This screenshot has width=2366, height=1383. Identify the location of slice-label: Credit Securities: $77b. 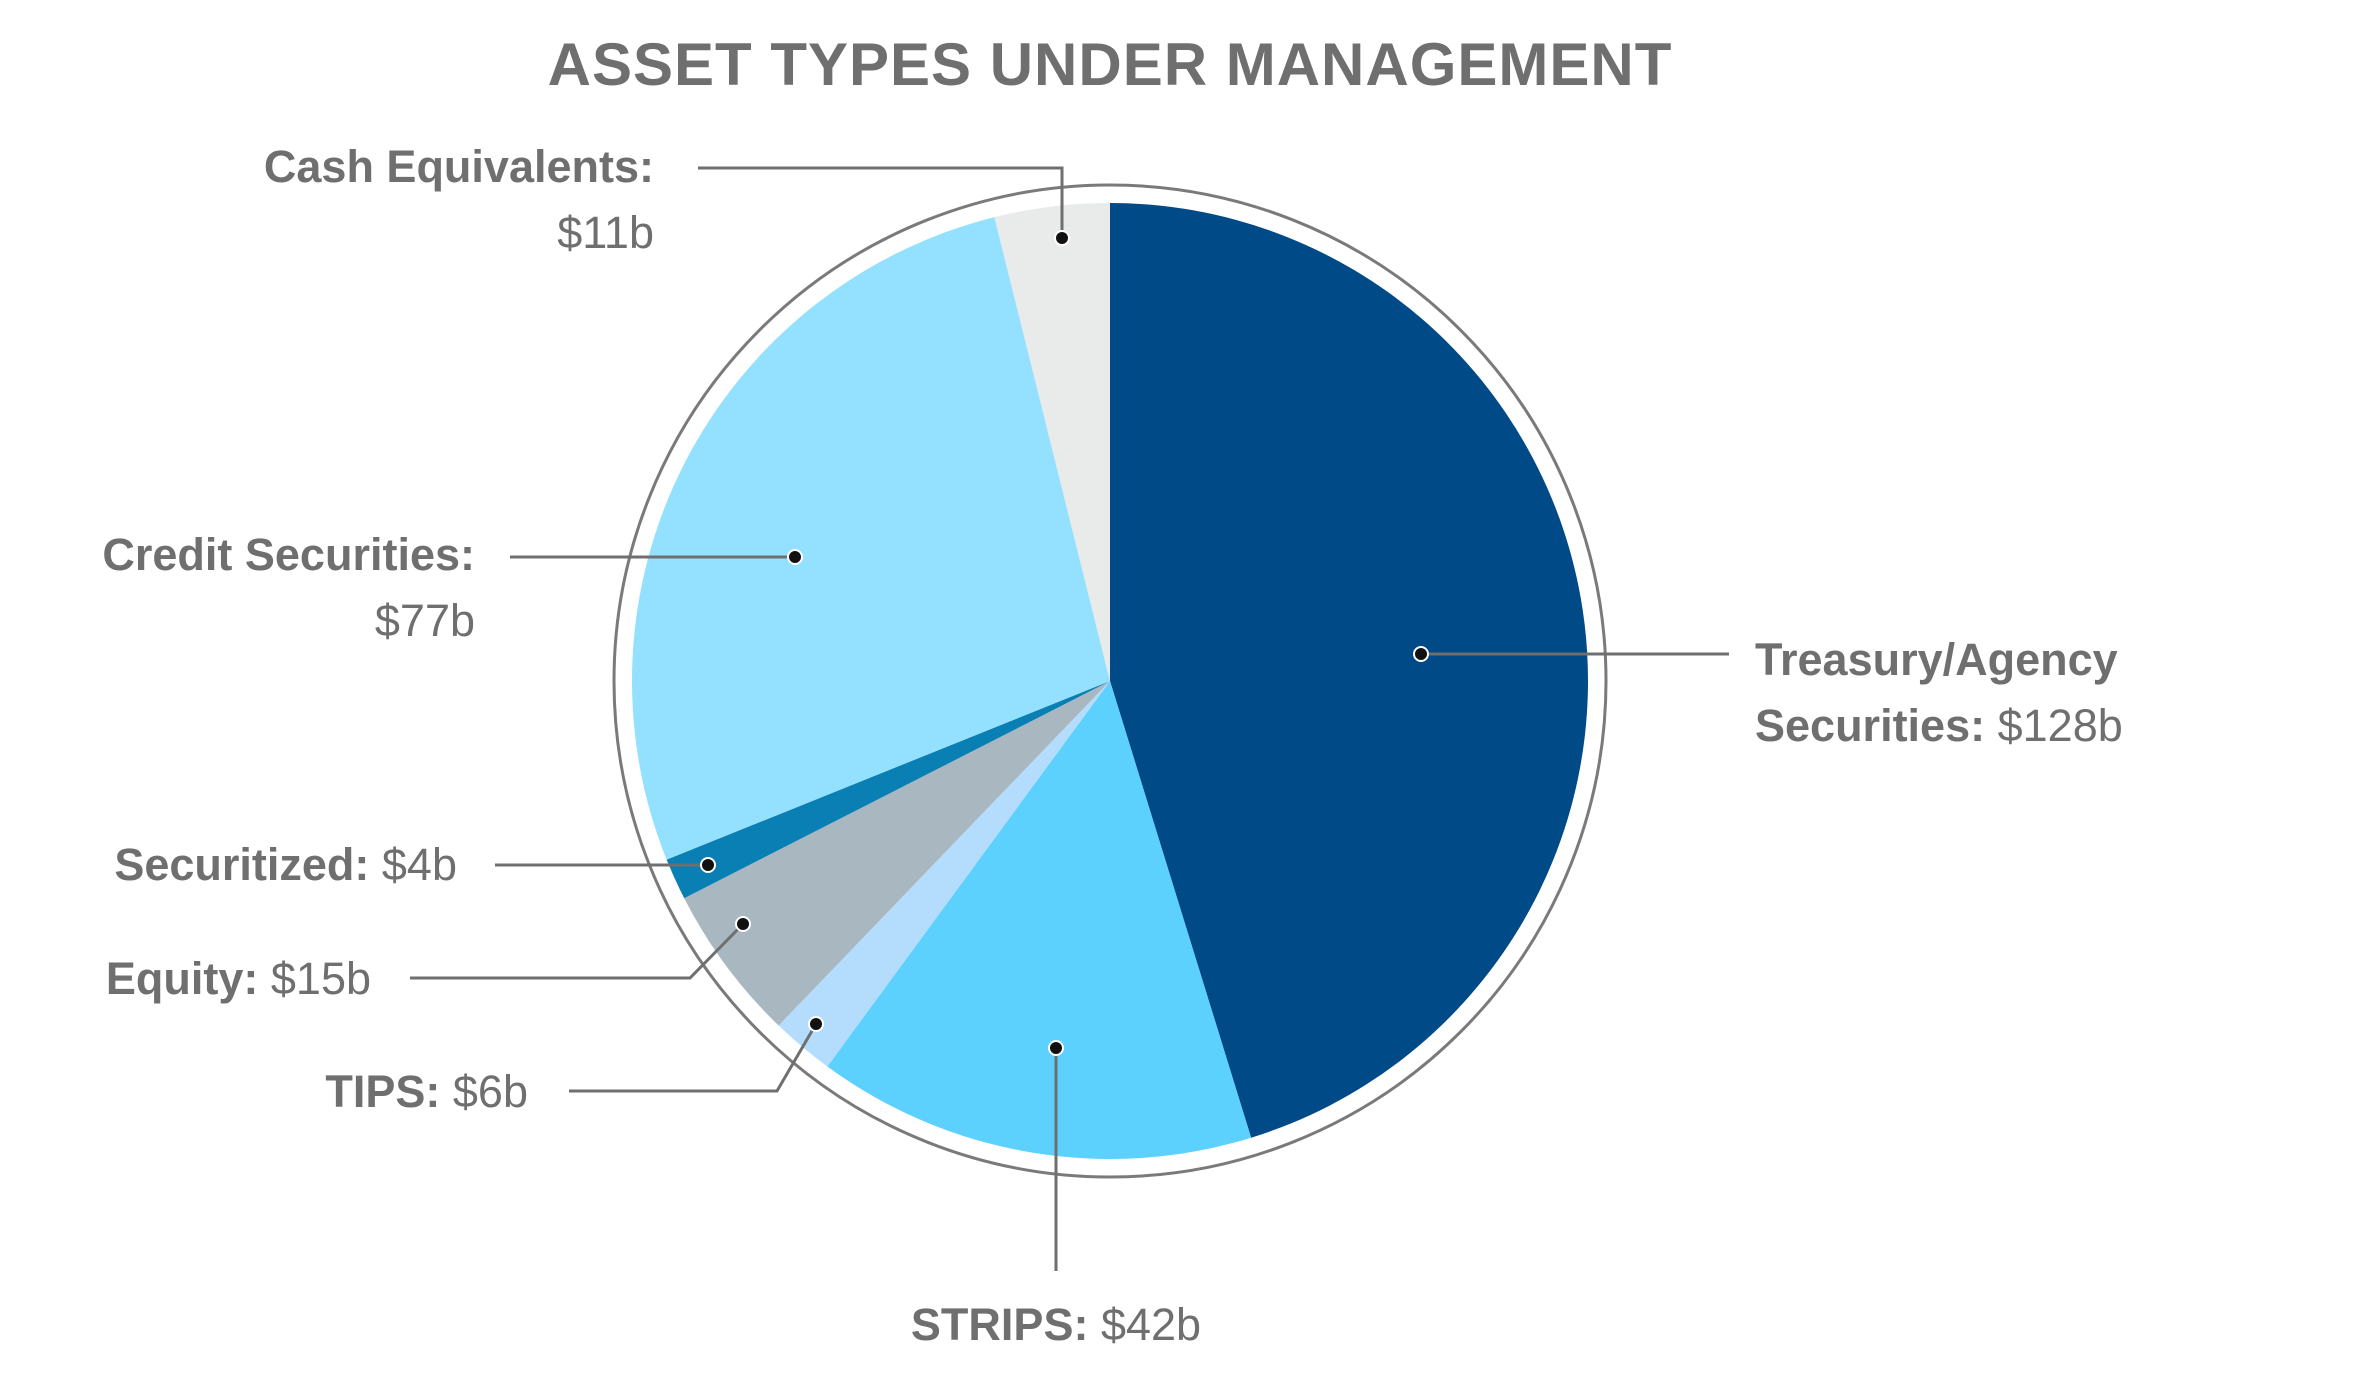
(237, 588).